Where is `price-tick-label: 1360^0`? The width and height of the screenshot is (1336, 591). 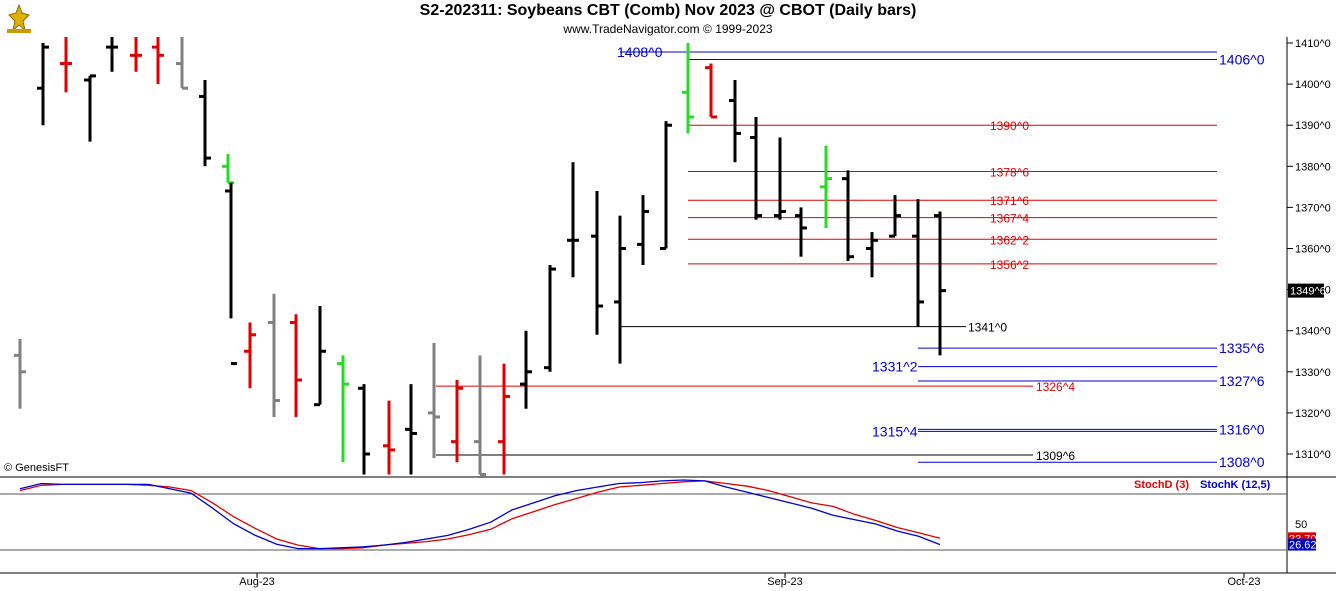 price-tick-label: 1360^0 is located at coordinates (1313, 250).